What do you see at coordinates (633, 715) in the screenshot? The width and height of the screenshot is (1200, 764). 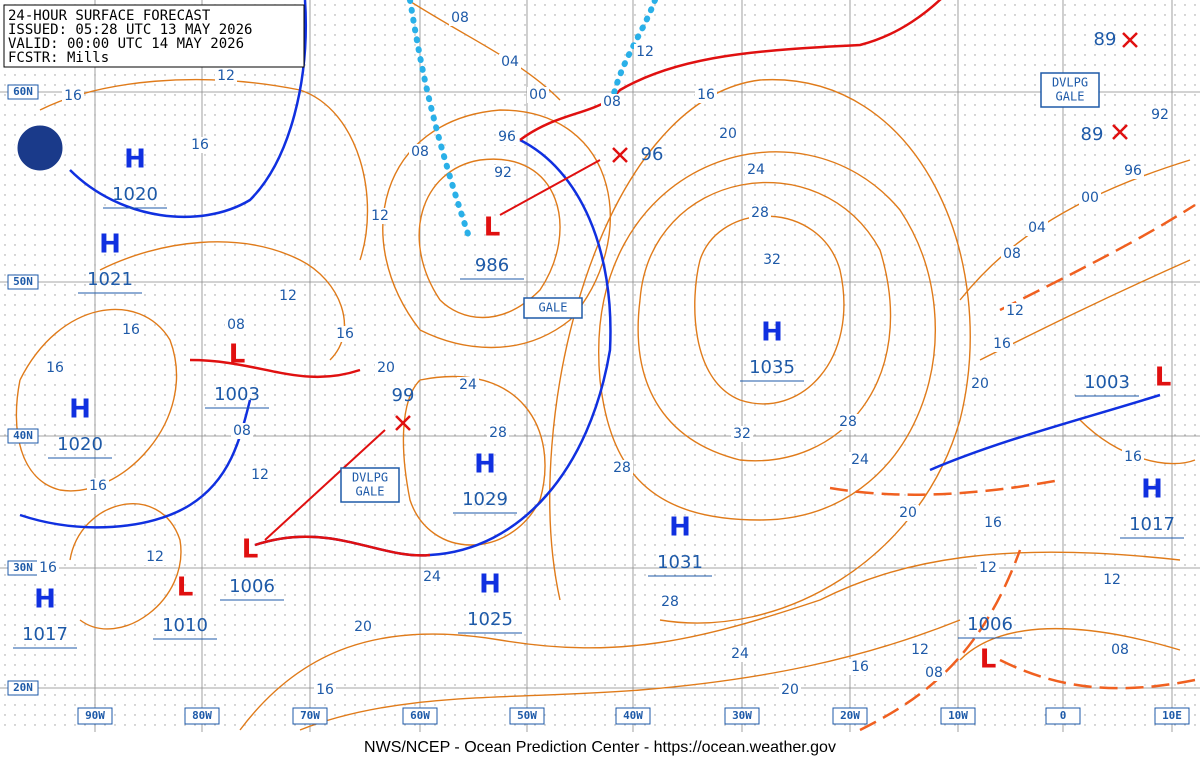 I see `lon-label: 40W` at bounding box center [633, 715].